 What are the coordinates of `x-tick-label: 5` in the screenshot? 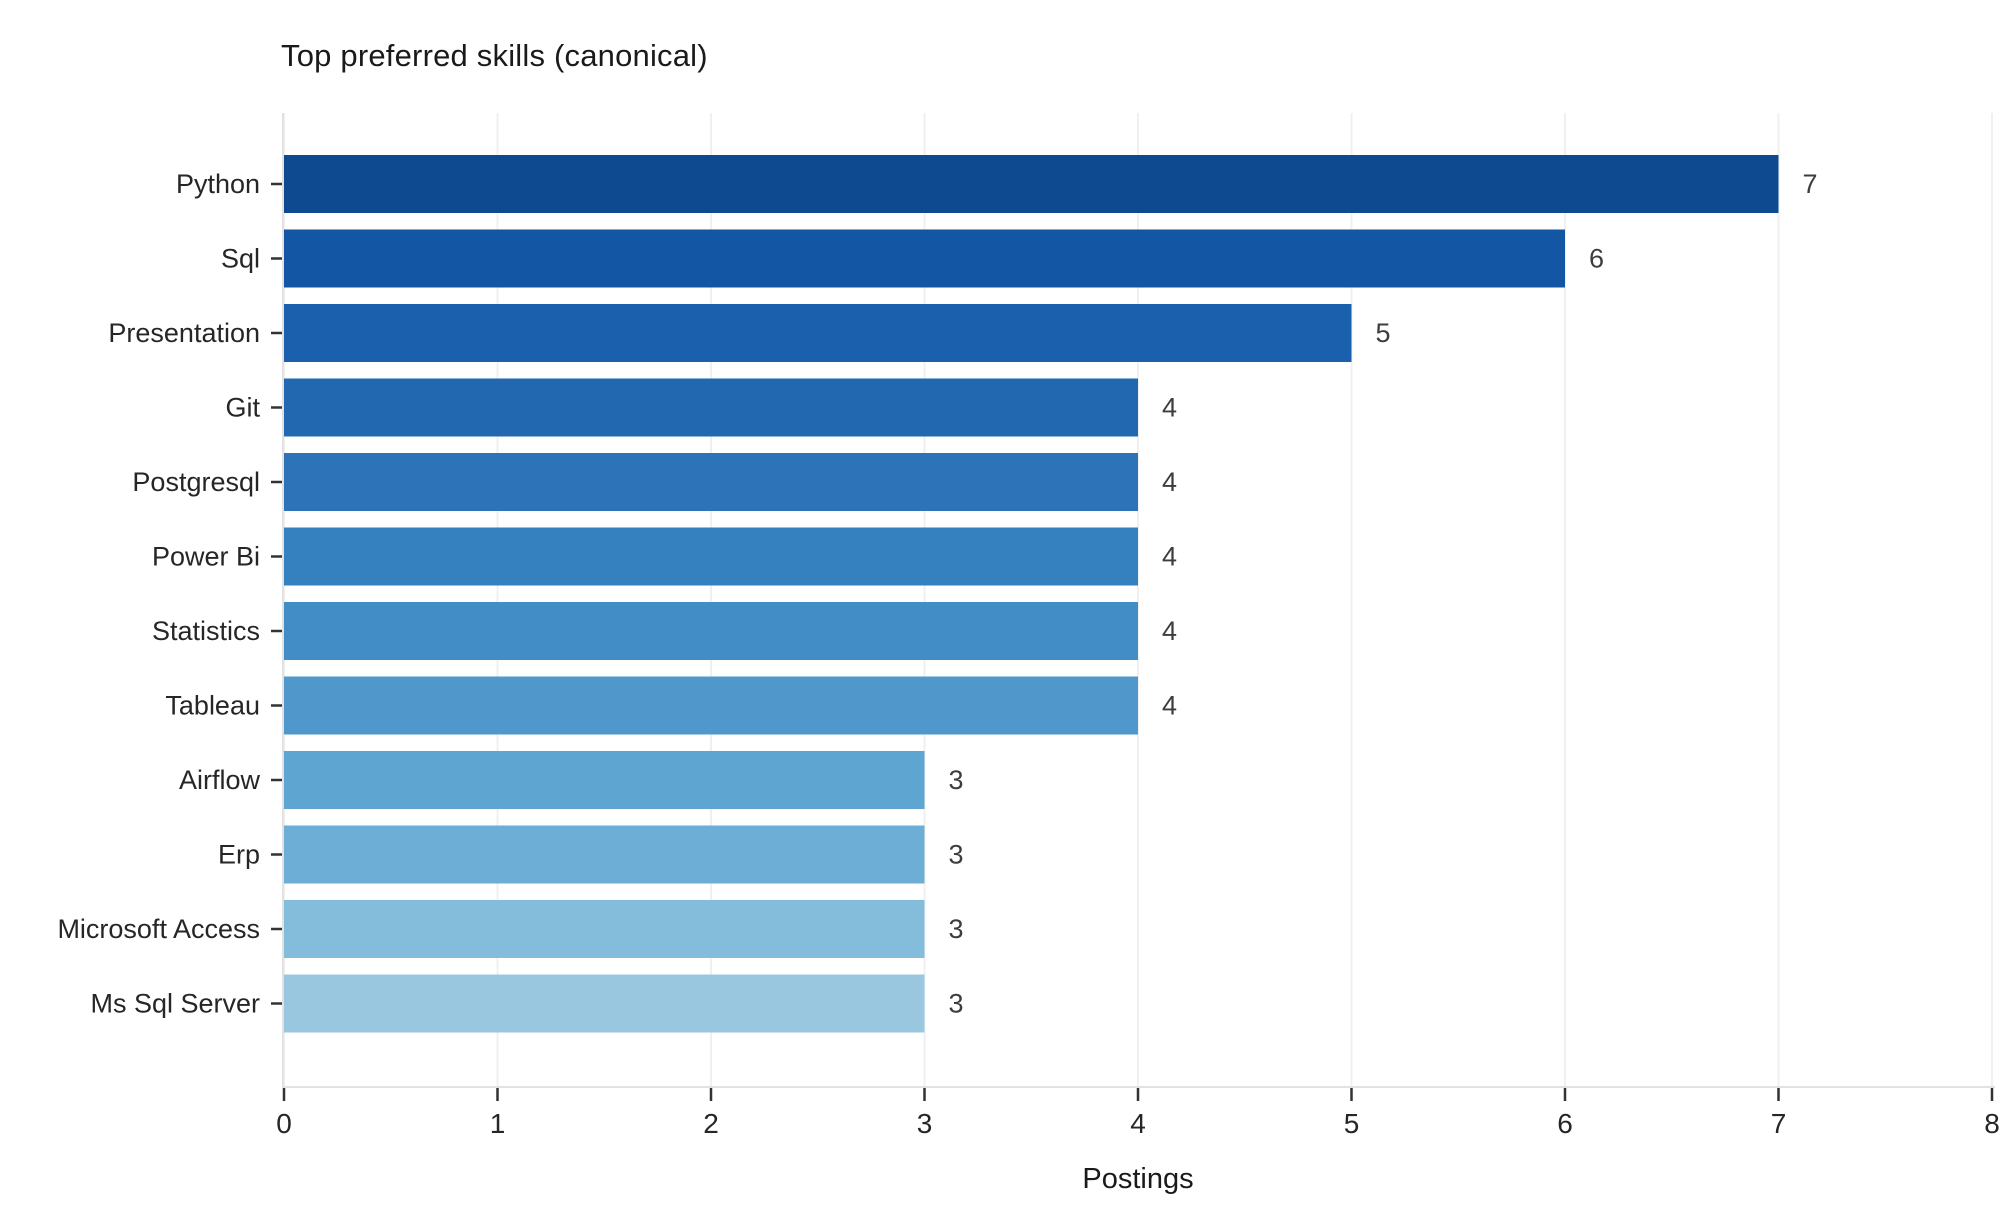 It's located at (1352, 1123).